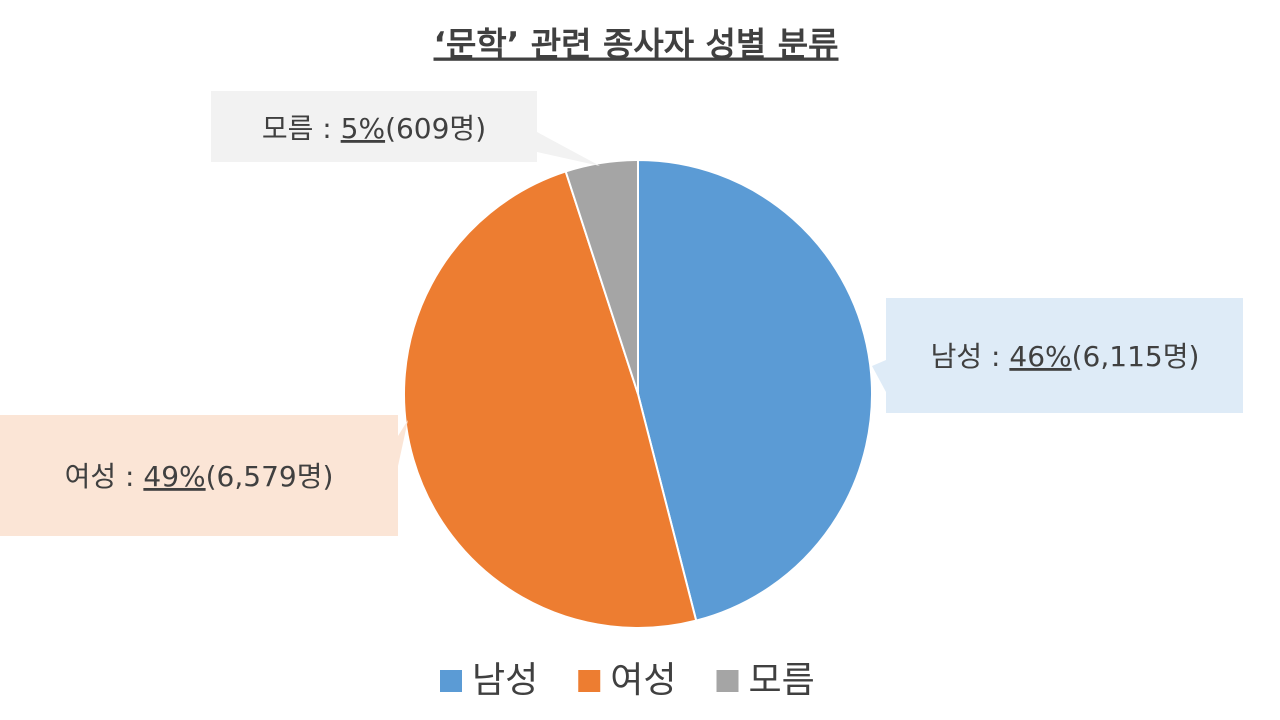  Describe the element at coordinates (91, 476) in the screenshot. I see `label-category: 여성` at that location.